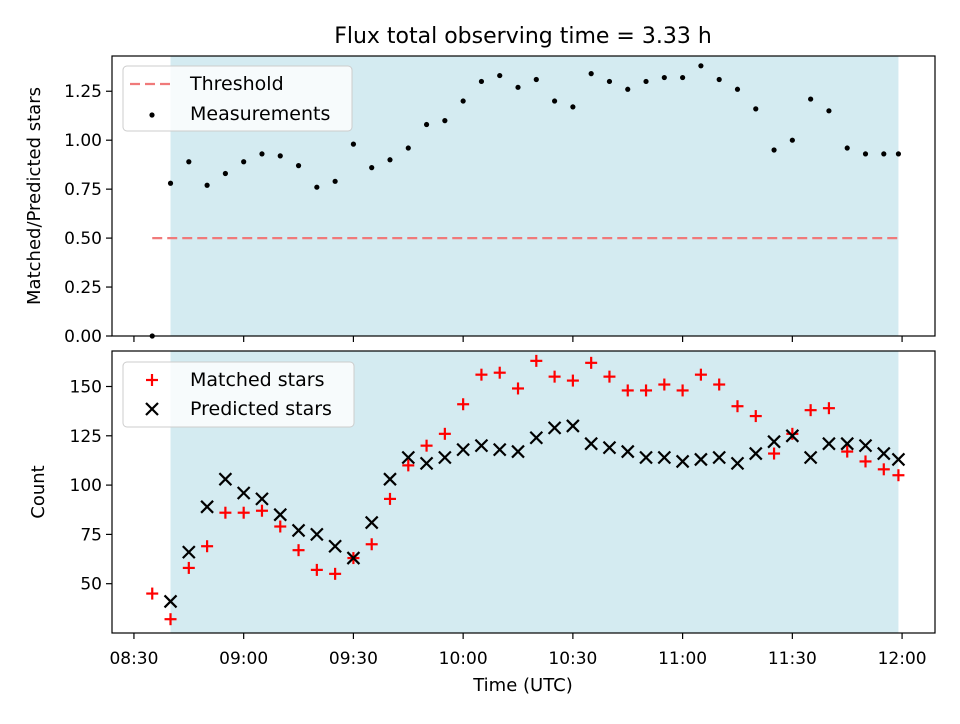  Describe the element at coordinates (91, 486) in the screenshot. I see `bottom-y-ticks: 50 75 100 125 150` at that location.